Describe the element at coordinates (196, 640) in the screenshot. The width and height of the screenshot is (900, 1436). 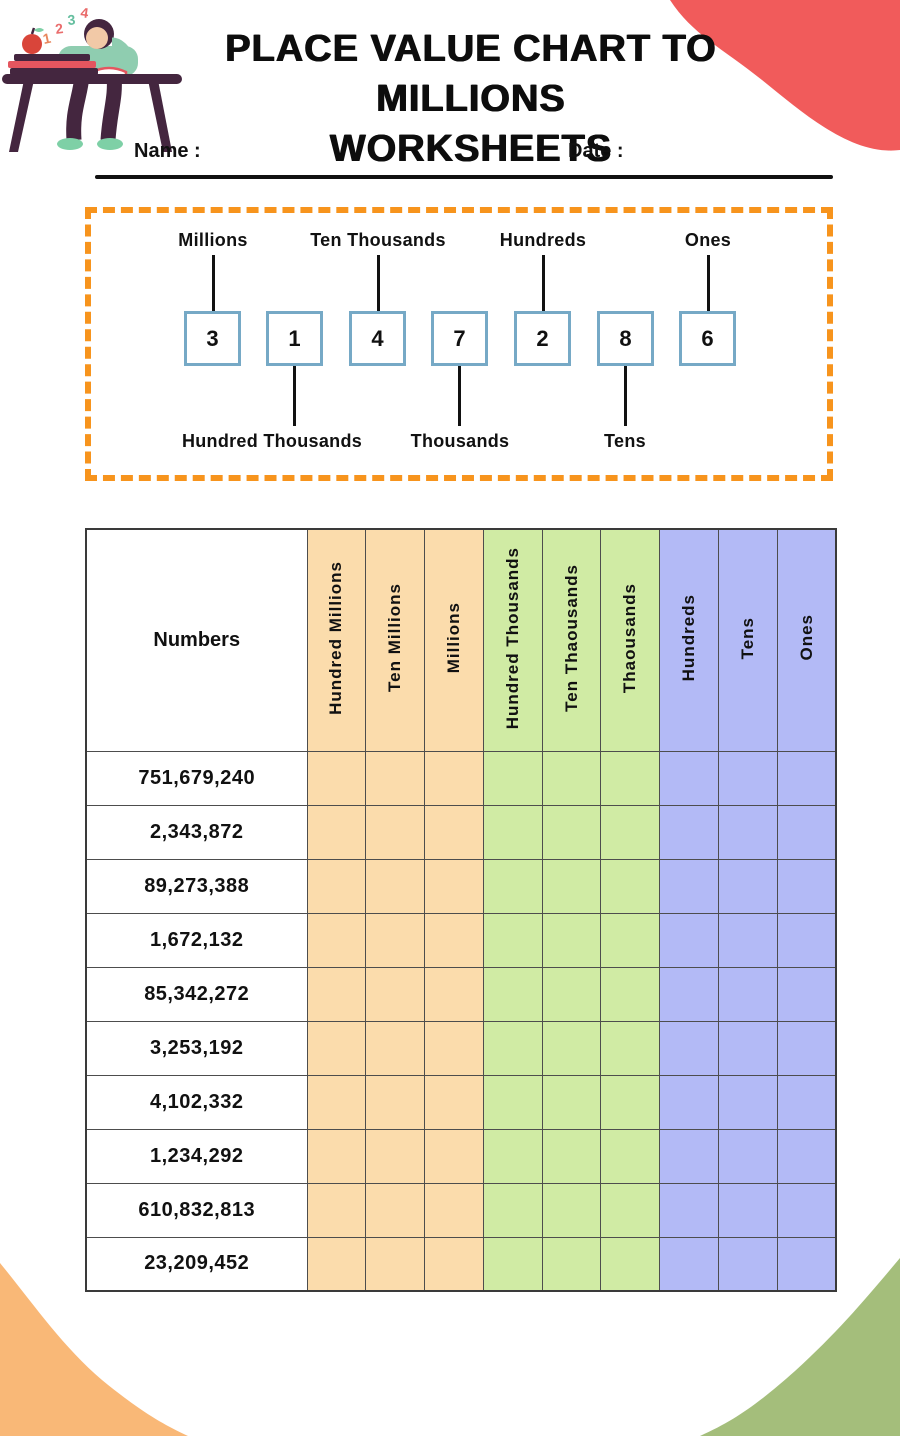
I see `column-header-numbers: Numbers` at that location.